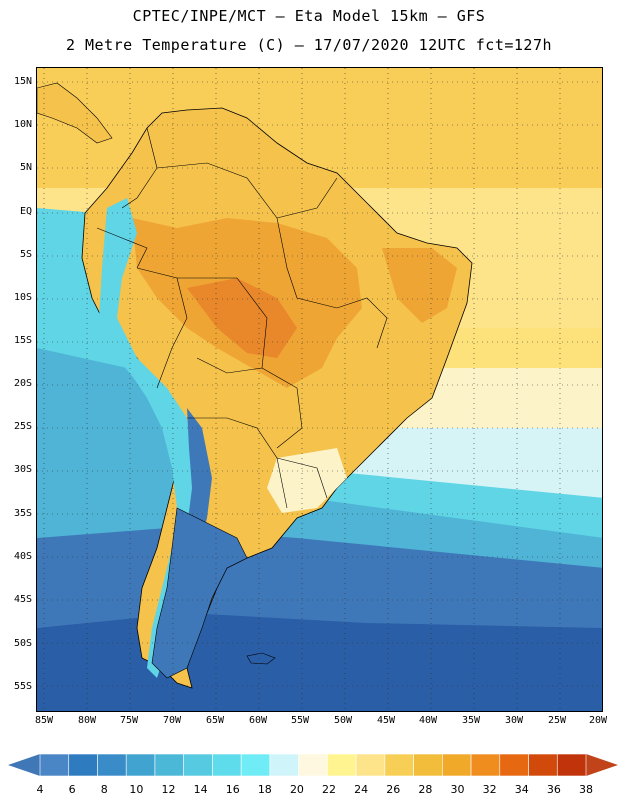 This screenshot has height=800, width=618. Describe the element at coordinates (25, 211) in the screenshot. I see `lat-label: EQ` at that location.